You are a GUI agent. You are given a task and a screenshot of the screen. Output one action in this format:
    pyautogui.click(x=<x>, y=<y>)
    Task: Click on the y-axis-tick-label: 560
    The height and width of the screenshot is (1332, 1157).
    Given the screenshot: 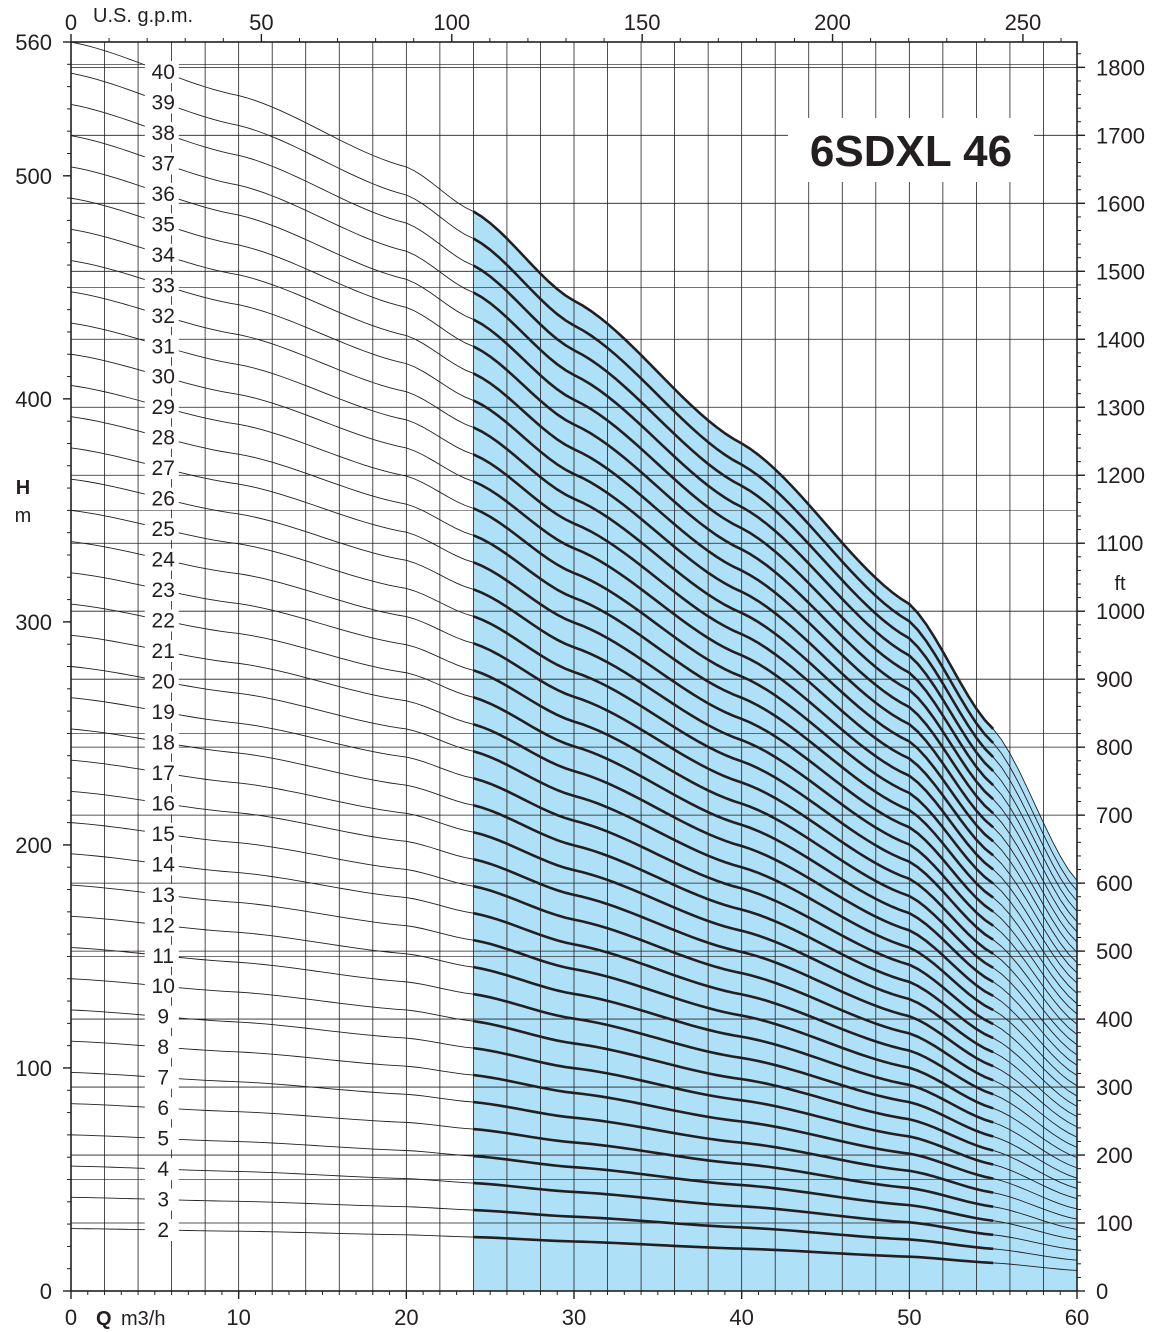 What is the action you would take?
    pyautogui.click(x=33, y=42)
    